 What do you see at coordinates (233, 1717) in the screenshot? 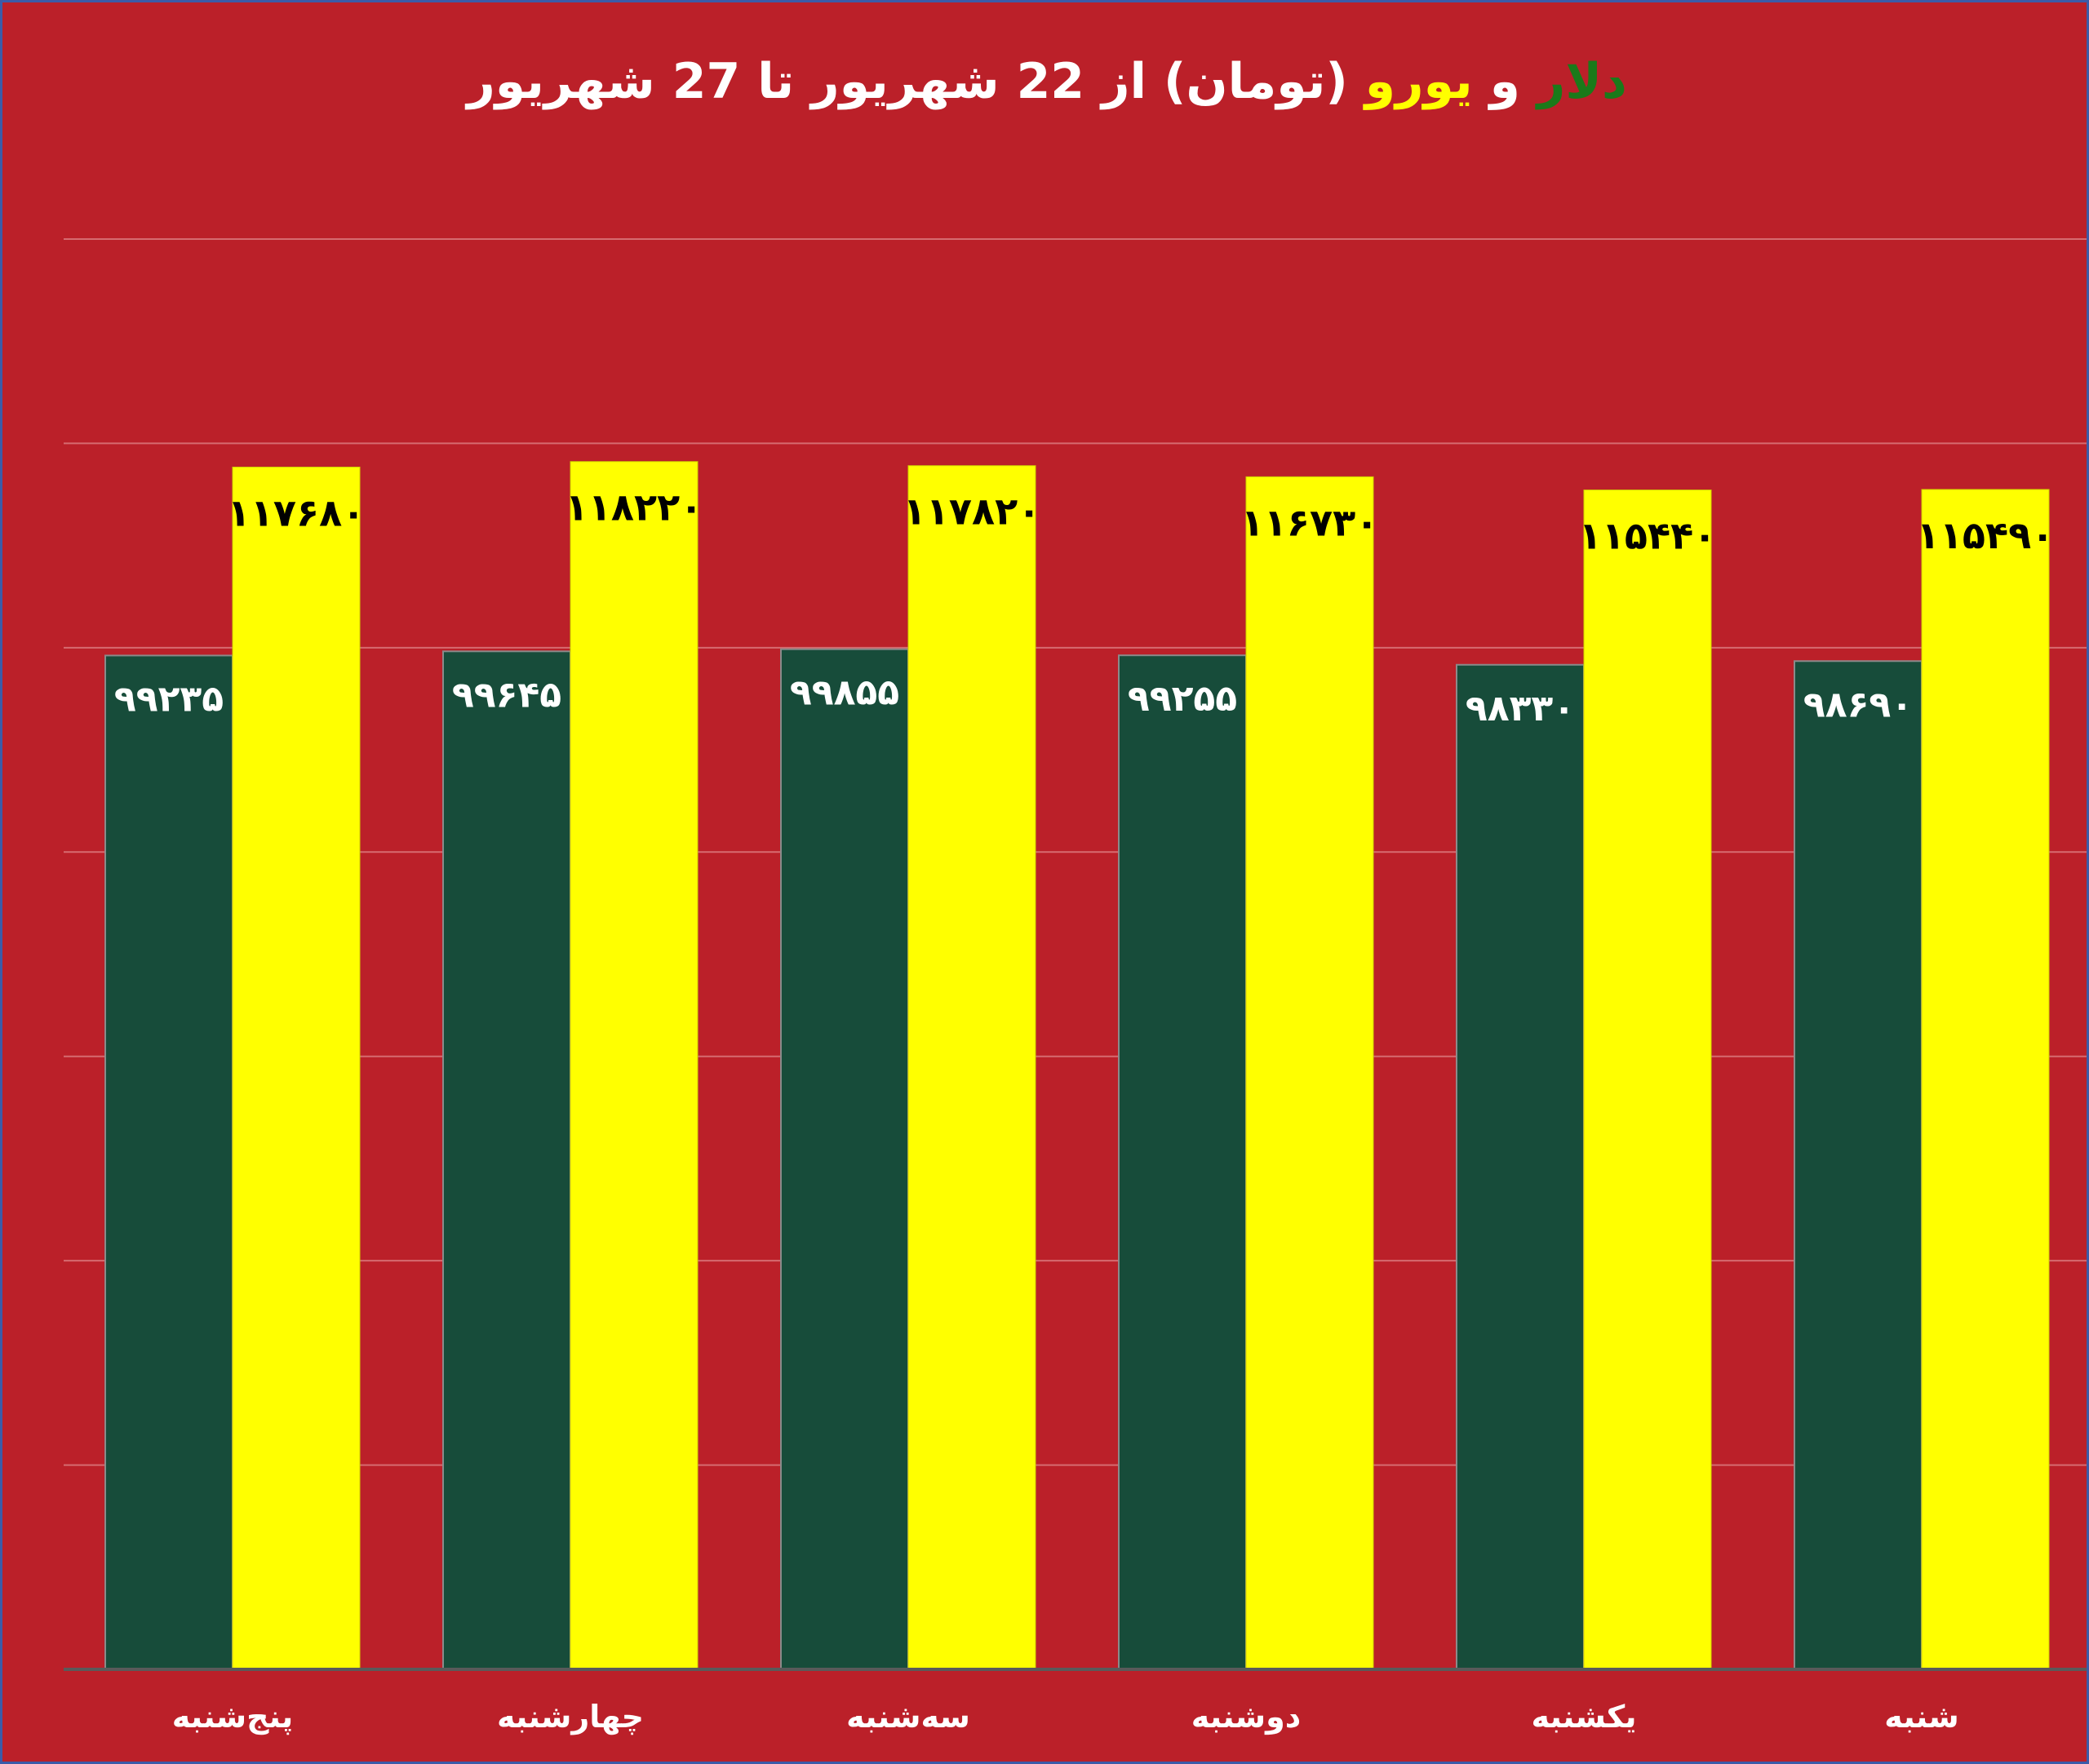
I see `category-label: پنج‌شنبه` at bounding box center [233, 1717].